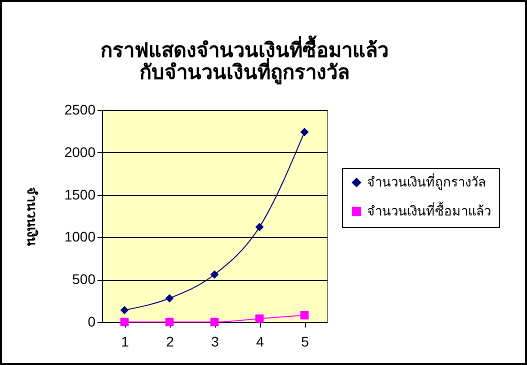 The image size is (527, 365). What do you see at coordinates (80, 194) in the screenshot?
I see `y-tick-label: 1500` at bounding box center [80, 194].